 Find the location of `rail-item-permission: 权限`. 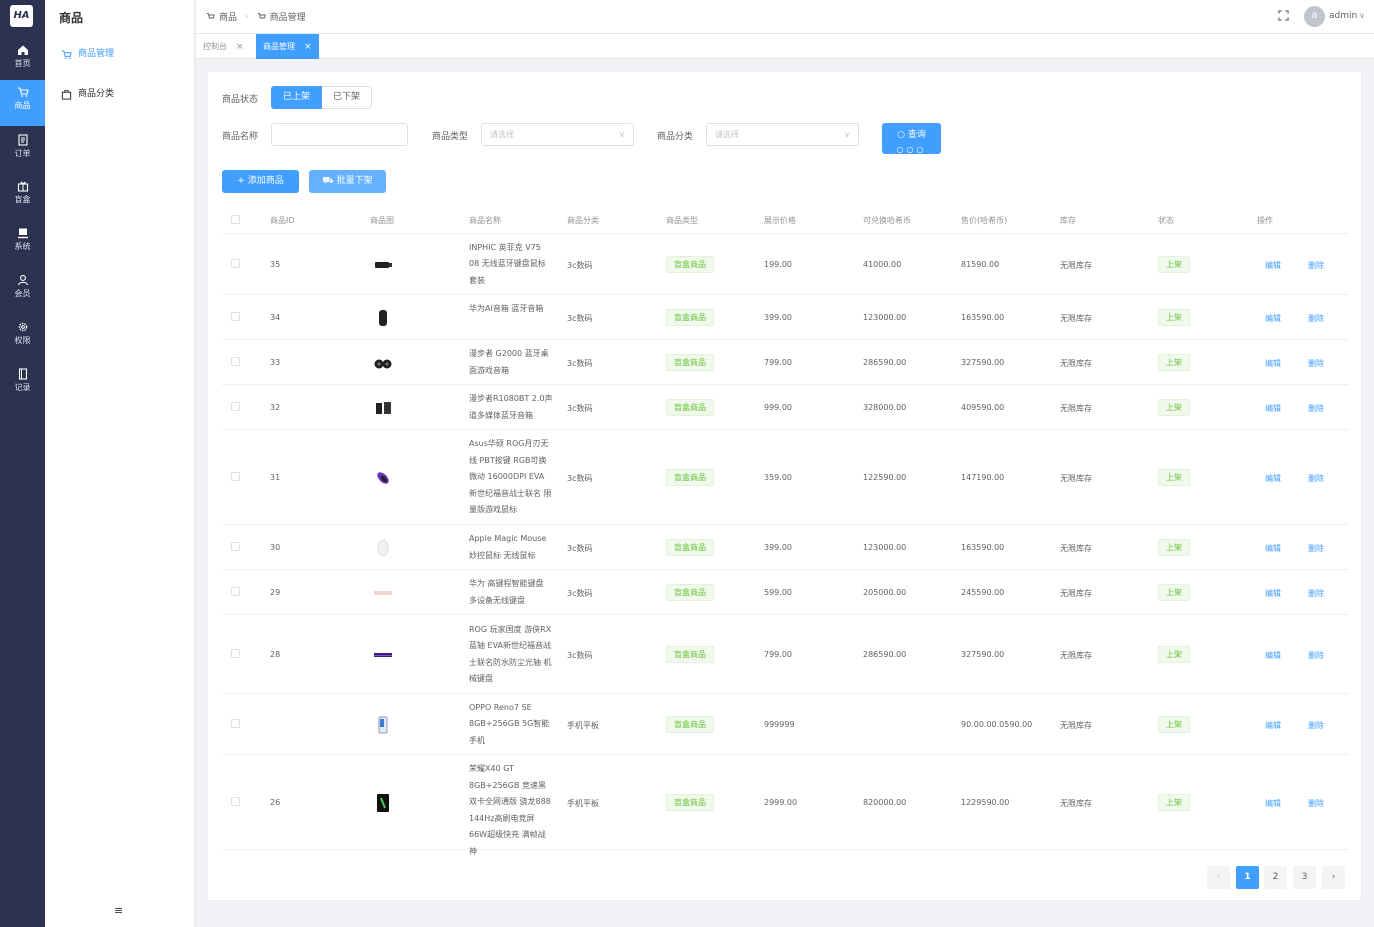

rail-item-permission: 权限 is located at coordinates (22, 338).